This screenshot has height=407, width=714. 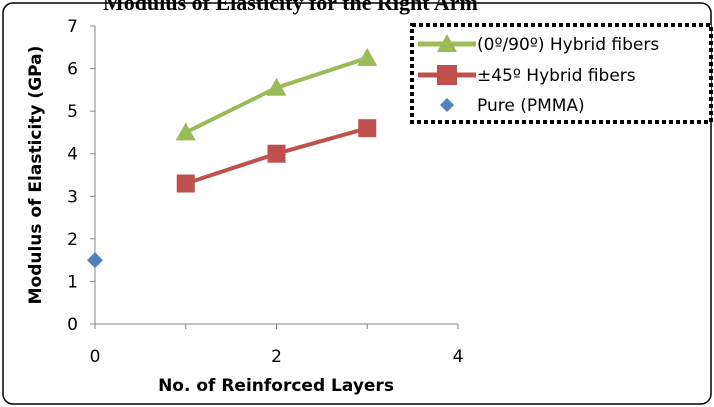 What do you see at coordinates (531, 106) in the screenshot?
I see `legend-label: Pure (PMMA)` at bounding box center [531, 106].